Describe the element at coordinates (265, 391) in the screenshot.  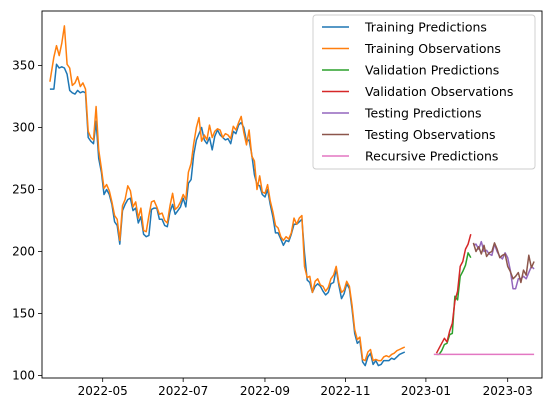
I see `x-tick-label: 2022-09` at that location.